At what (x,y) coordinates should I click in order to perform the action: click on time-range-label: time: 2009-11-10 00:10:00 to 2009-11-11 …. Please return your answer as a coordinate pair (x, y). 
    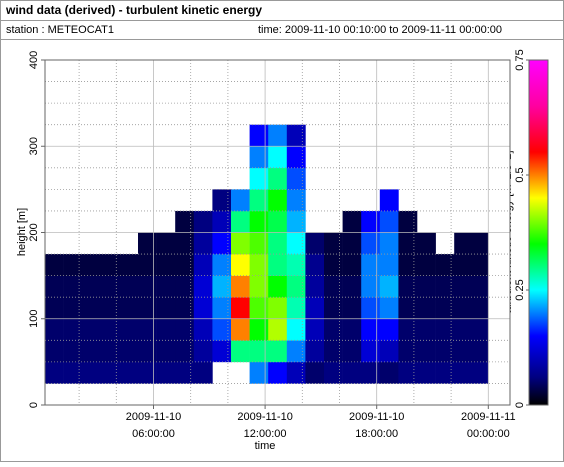
    Looking at the image, I should click on (380, 30).